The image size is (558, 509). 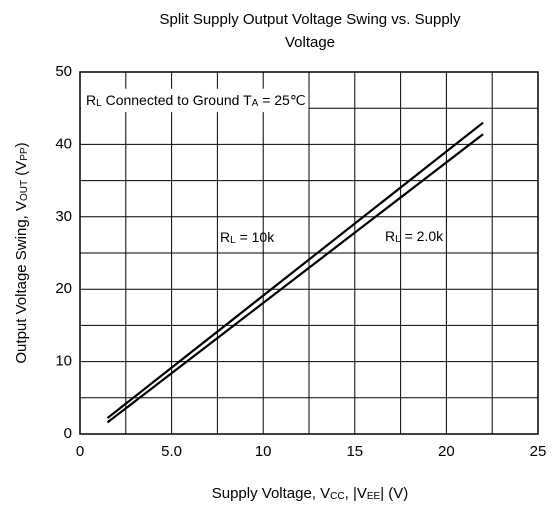 I want to click on y-tick-label: 30, so click(x=63, y=216).